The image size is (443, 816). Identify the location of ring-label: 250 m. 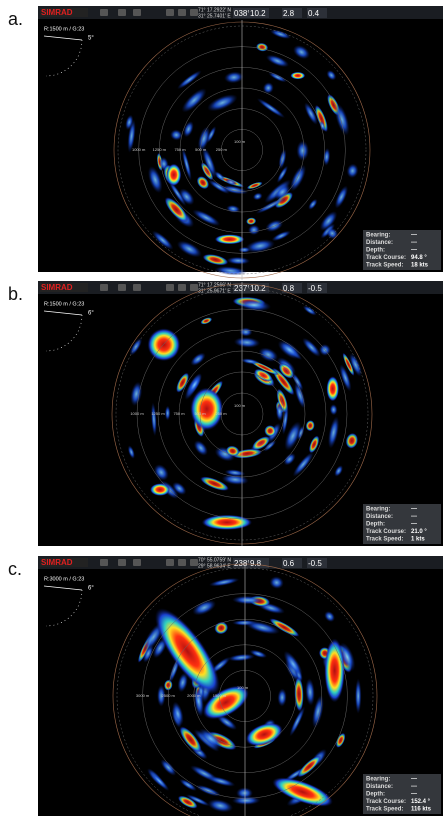
(222, 149).